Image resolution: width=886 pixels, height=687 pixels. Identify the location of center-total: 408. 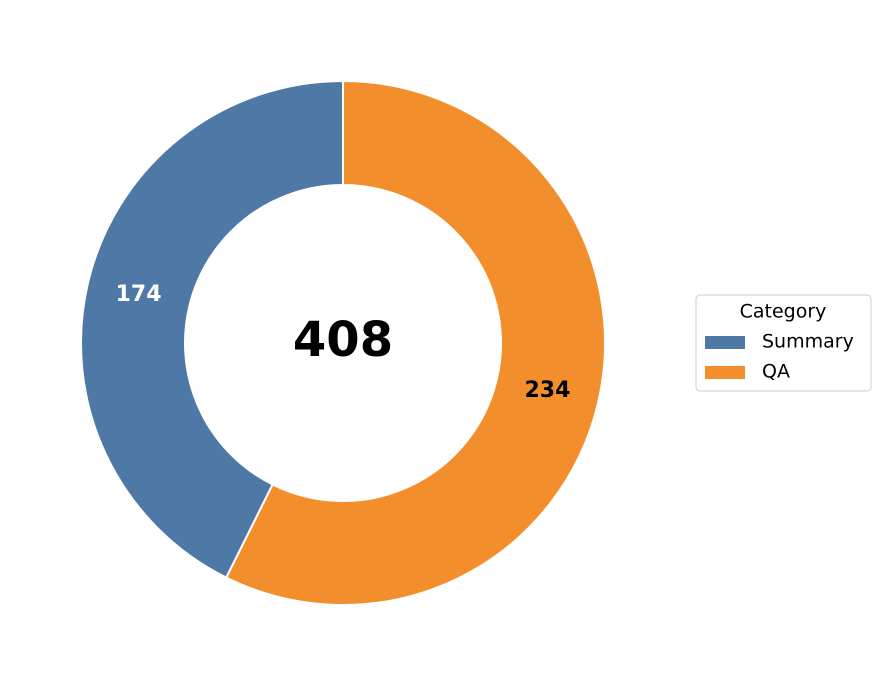
(343, 340).